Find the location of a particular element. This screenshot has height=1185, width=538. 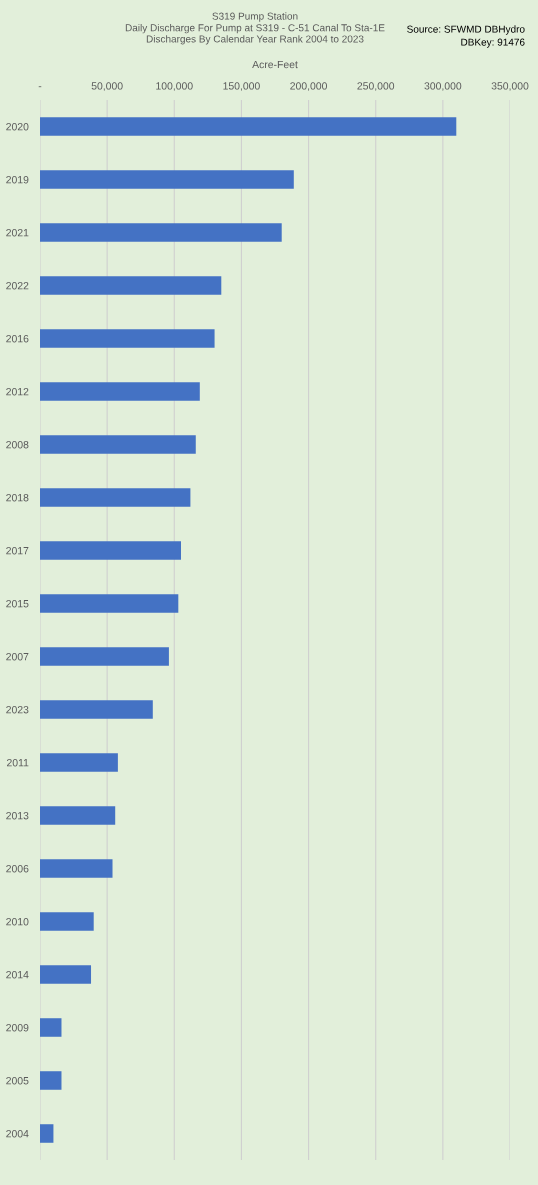

x-tick-label: 250,000 is located at coordinates (376, 86).